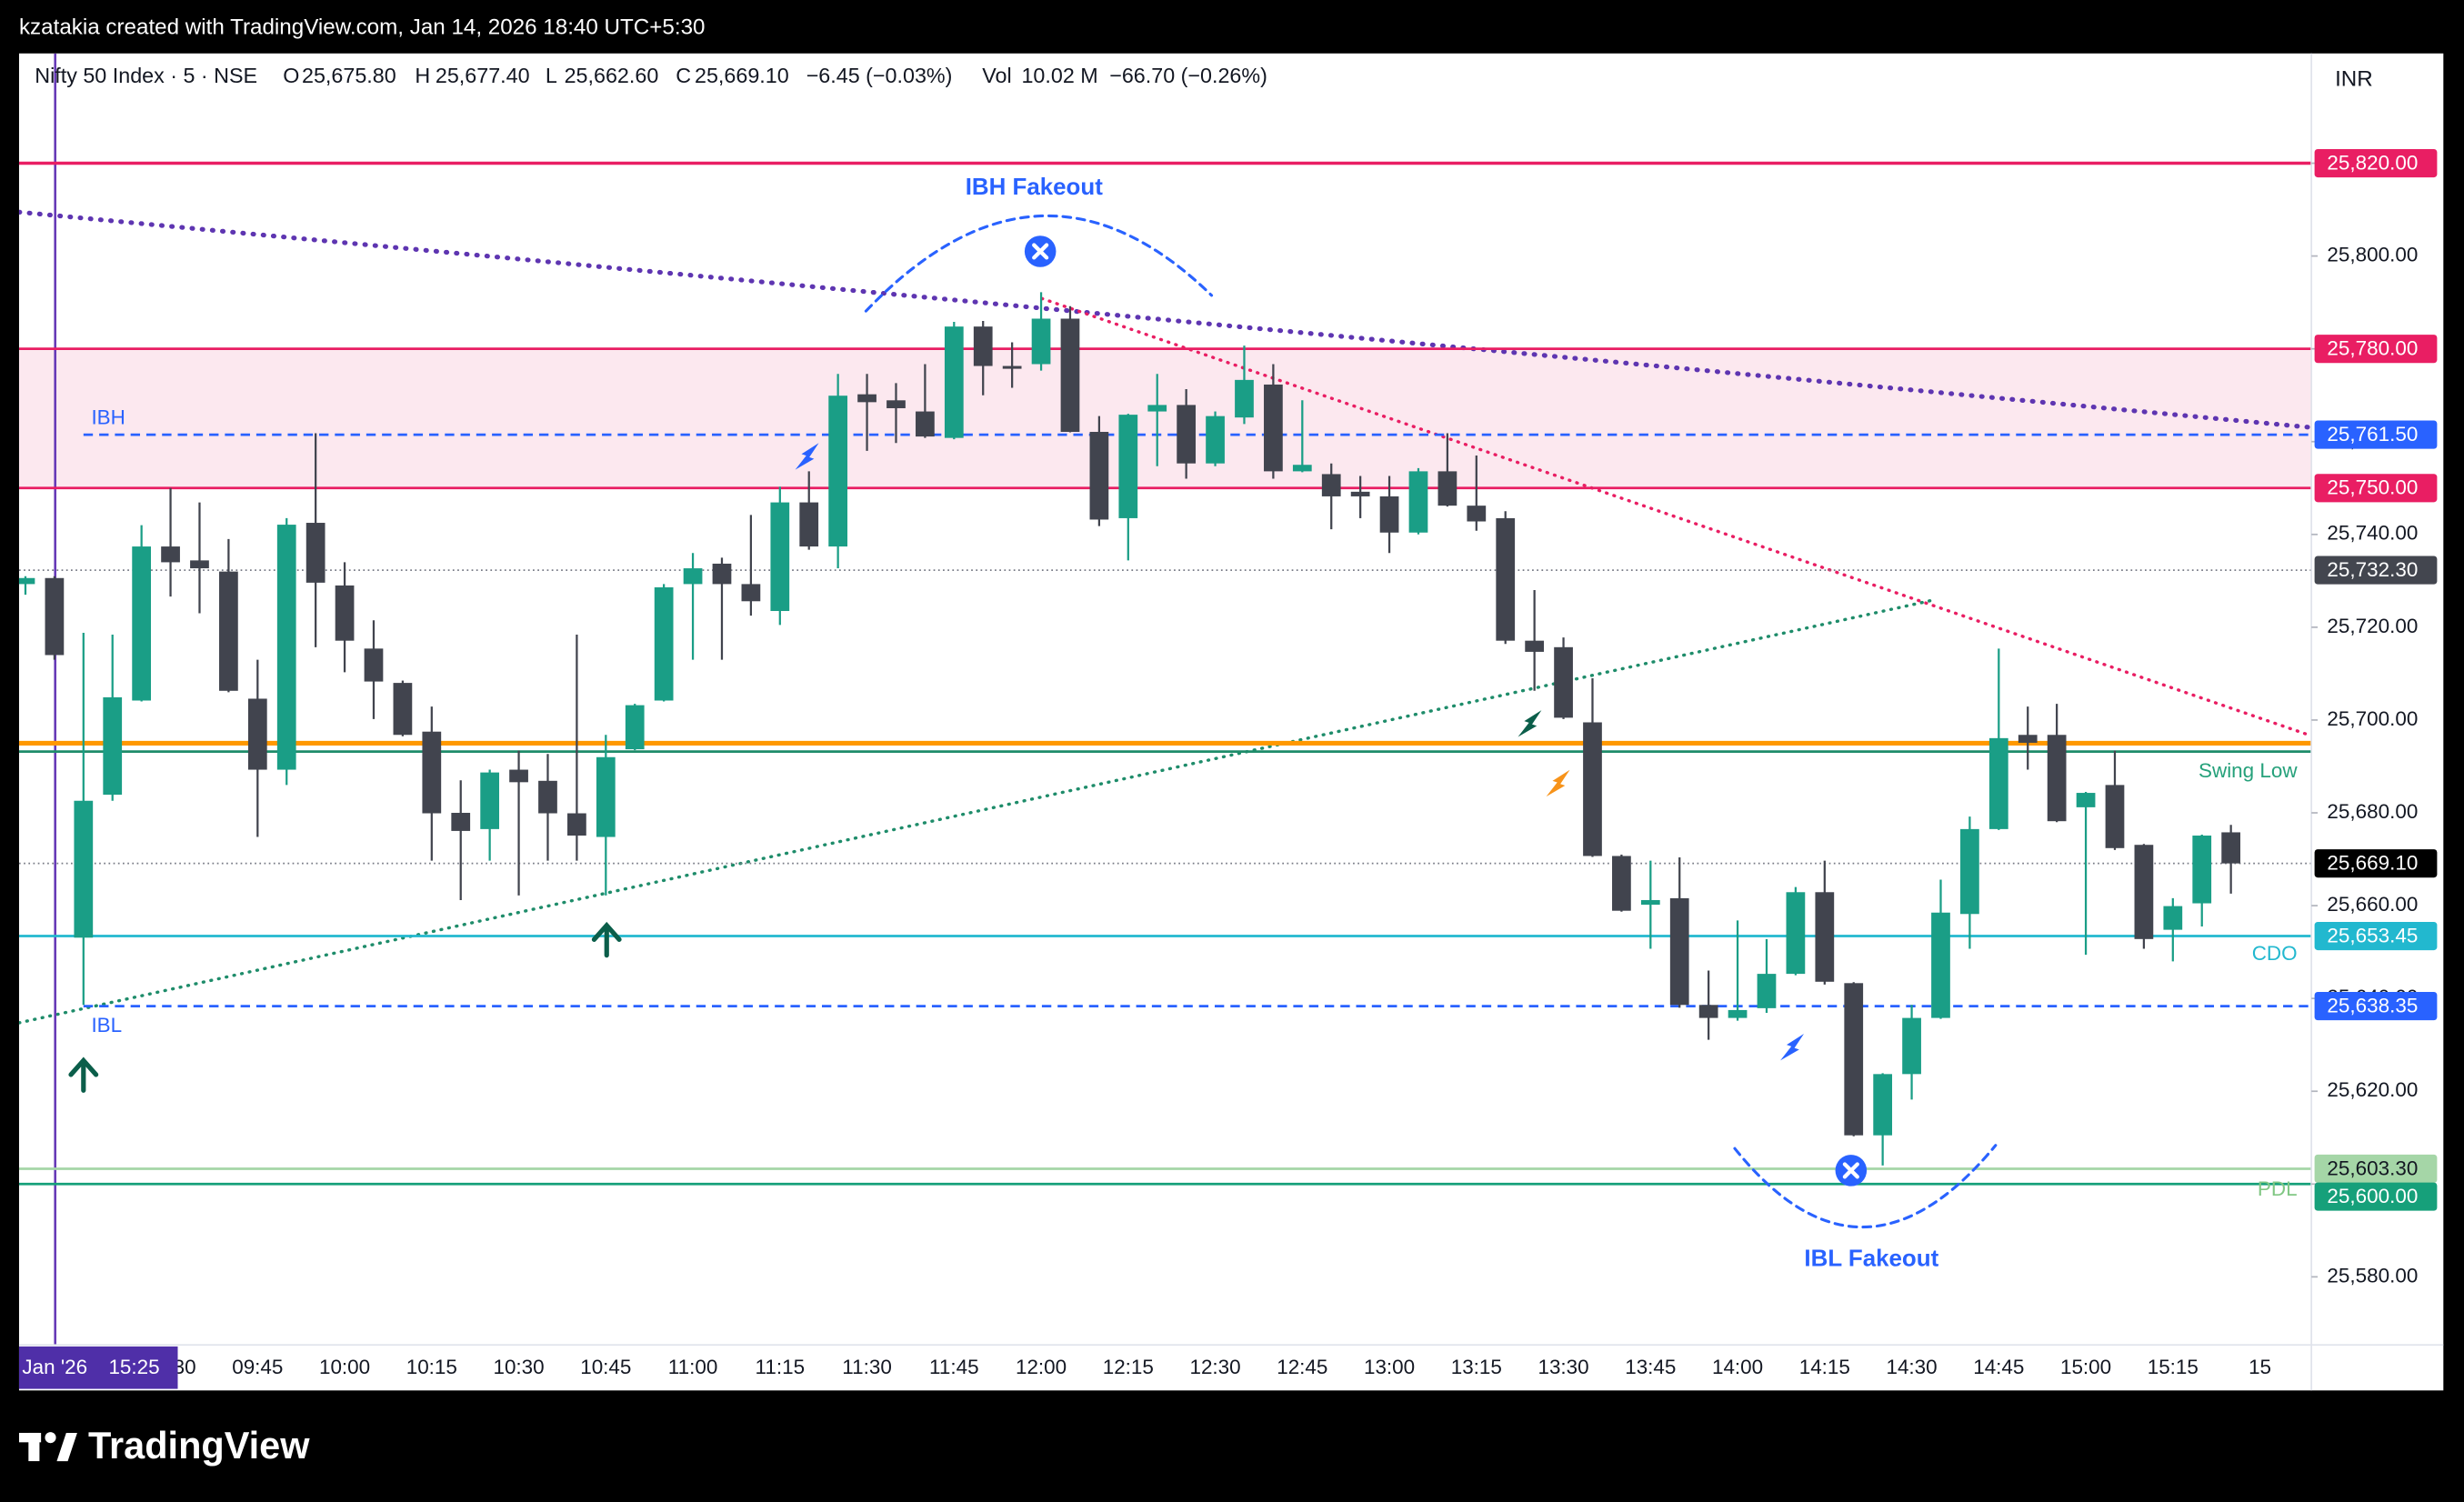 The image size is (2464, 1502). I want to click on bolt, so click(1558, 783).